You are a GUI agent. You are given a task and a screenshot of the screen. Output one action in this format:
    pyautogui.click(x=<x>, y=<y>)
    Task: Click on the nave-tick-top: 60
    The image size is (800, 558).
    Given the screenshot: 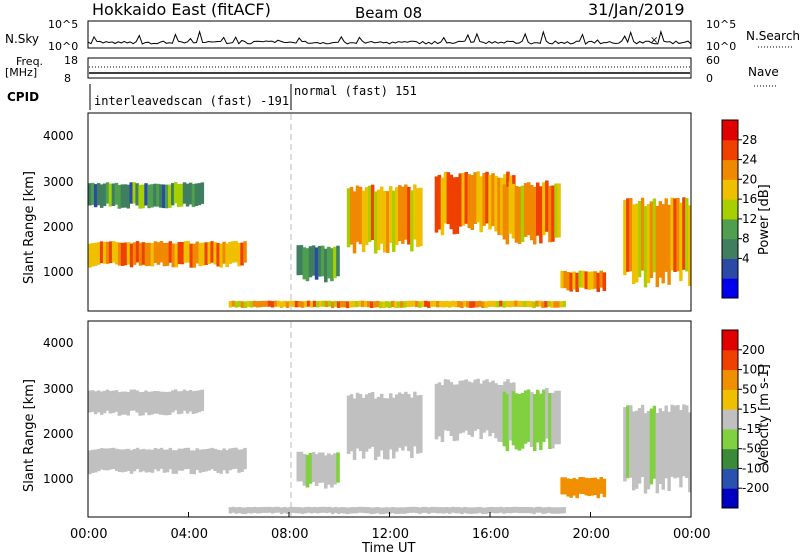 What is the action you would take?
    pyautogui.click(x=713, y=60)
    